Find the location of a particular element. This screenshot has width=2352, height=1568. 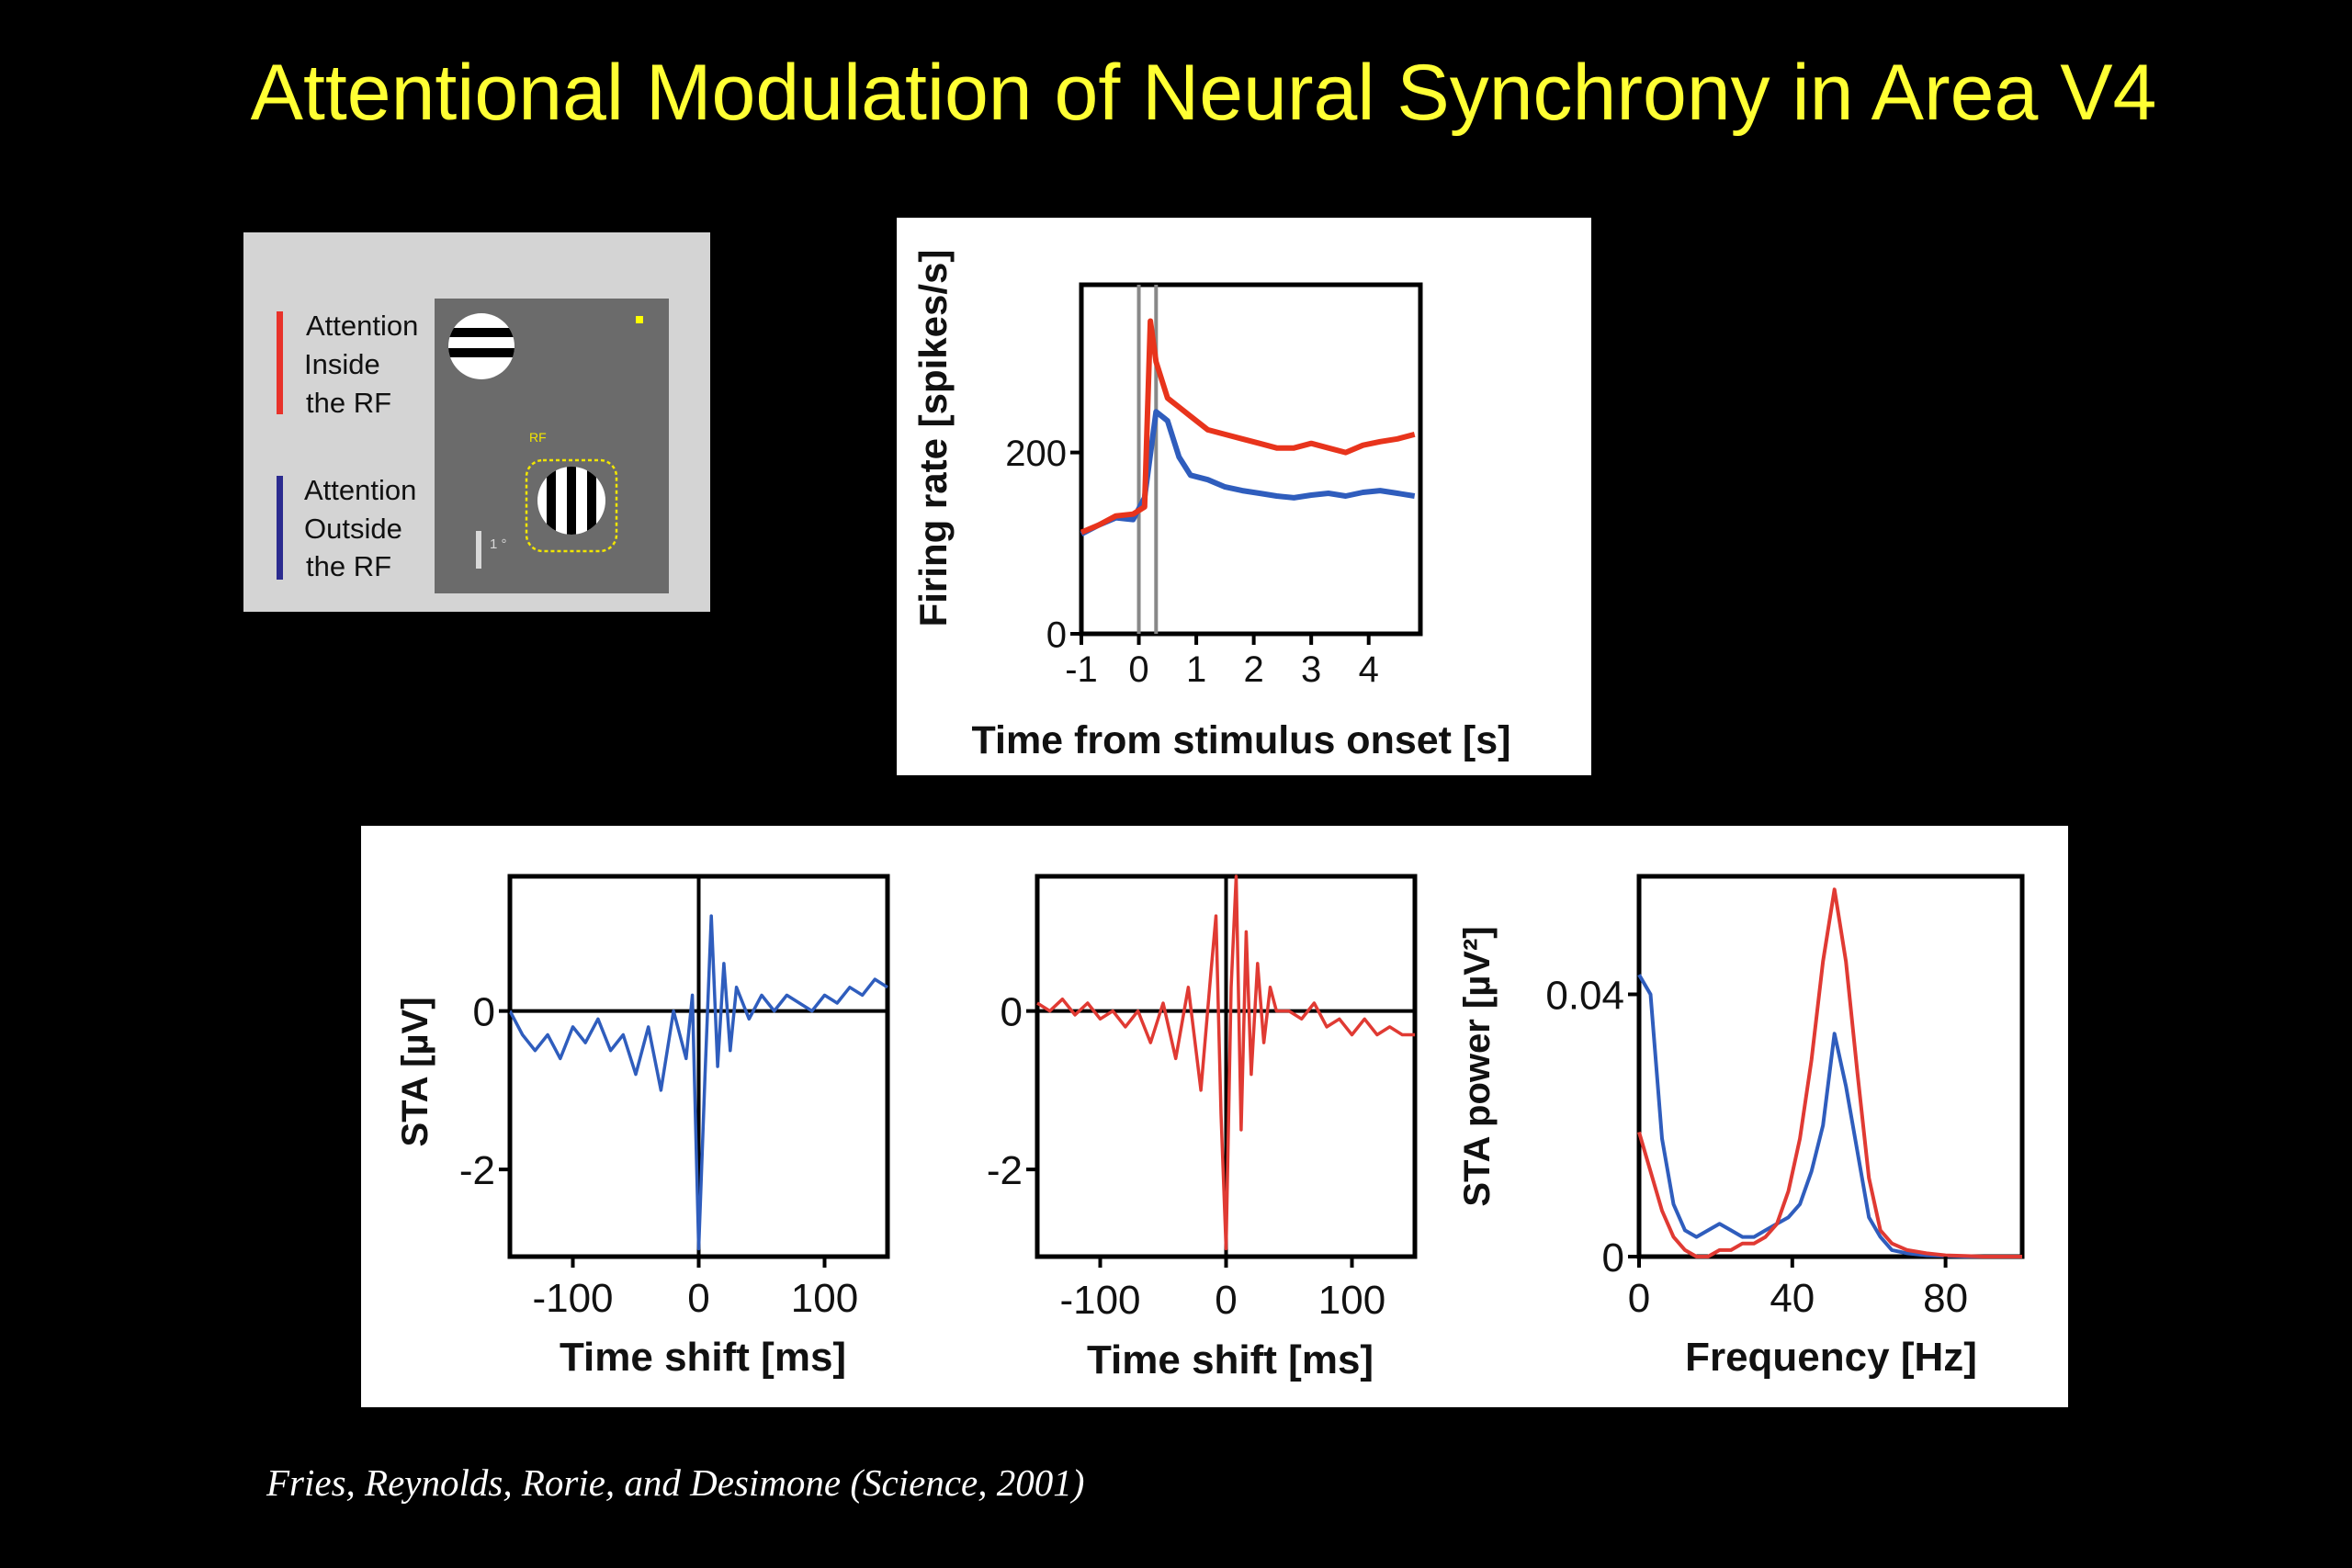

sta-blue-x-tick-label-2: 100 is located at coordinates (825, 1298).